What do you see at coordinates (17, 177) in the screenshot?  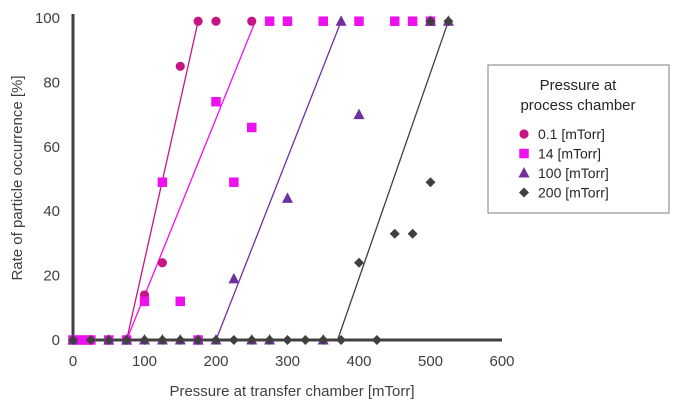 I see `y-axis-title: Rate of particle occurrence [%]` at bounding box center [17, 177].